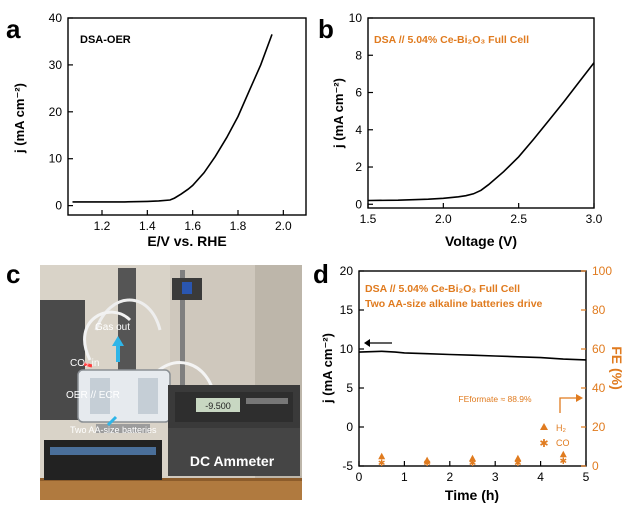 Image resolution: width=627 pixels, height=513 pixels. I want to click on co2-arrow, so click(88, 365).